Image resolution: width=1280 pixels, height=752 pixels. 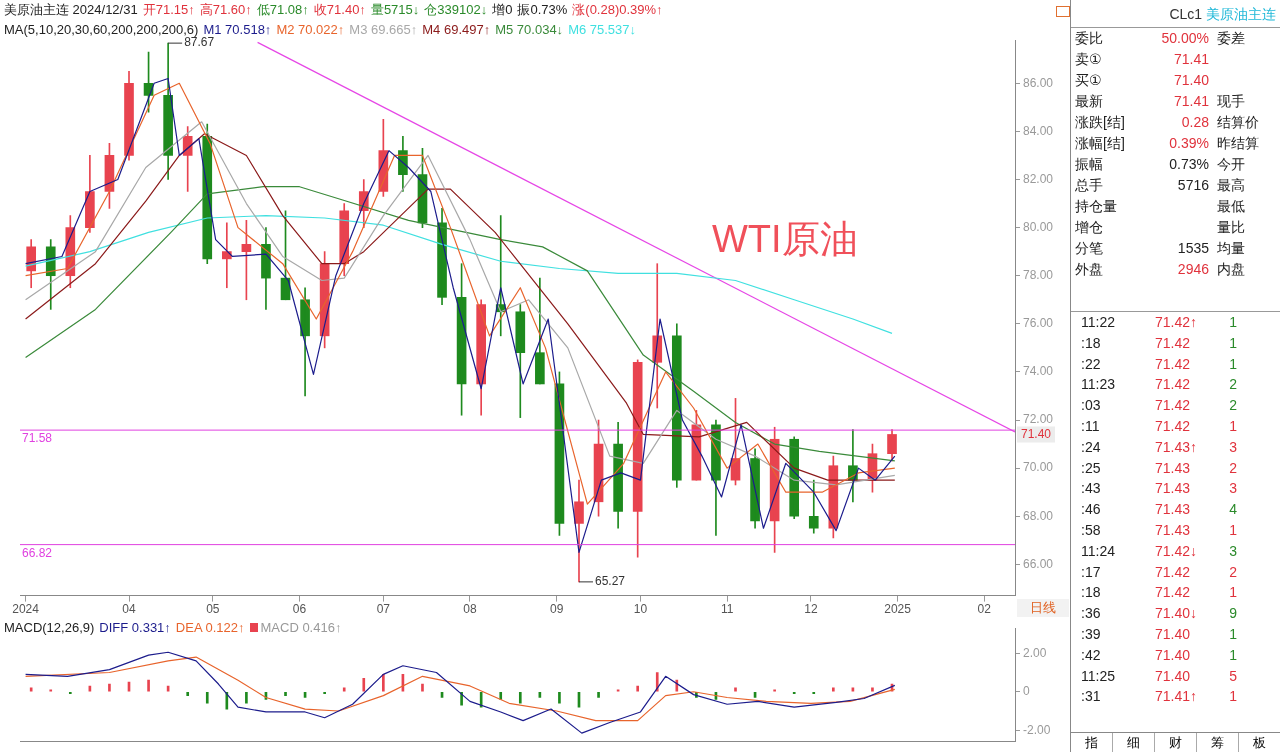 What do you see at coordinates (785, 239) in the screenshot?
I see `text: WTI原油` at bounding box center [785, 239].